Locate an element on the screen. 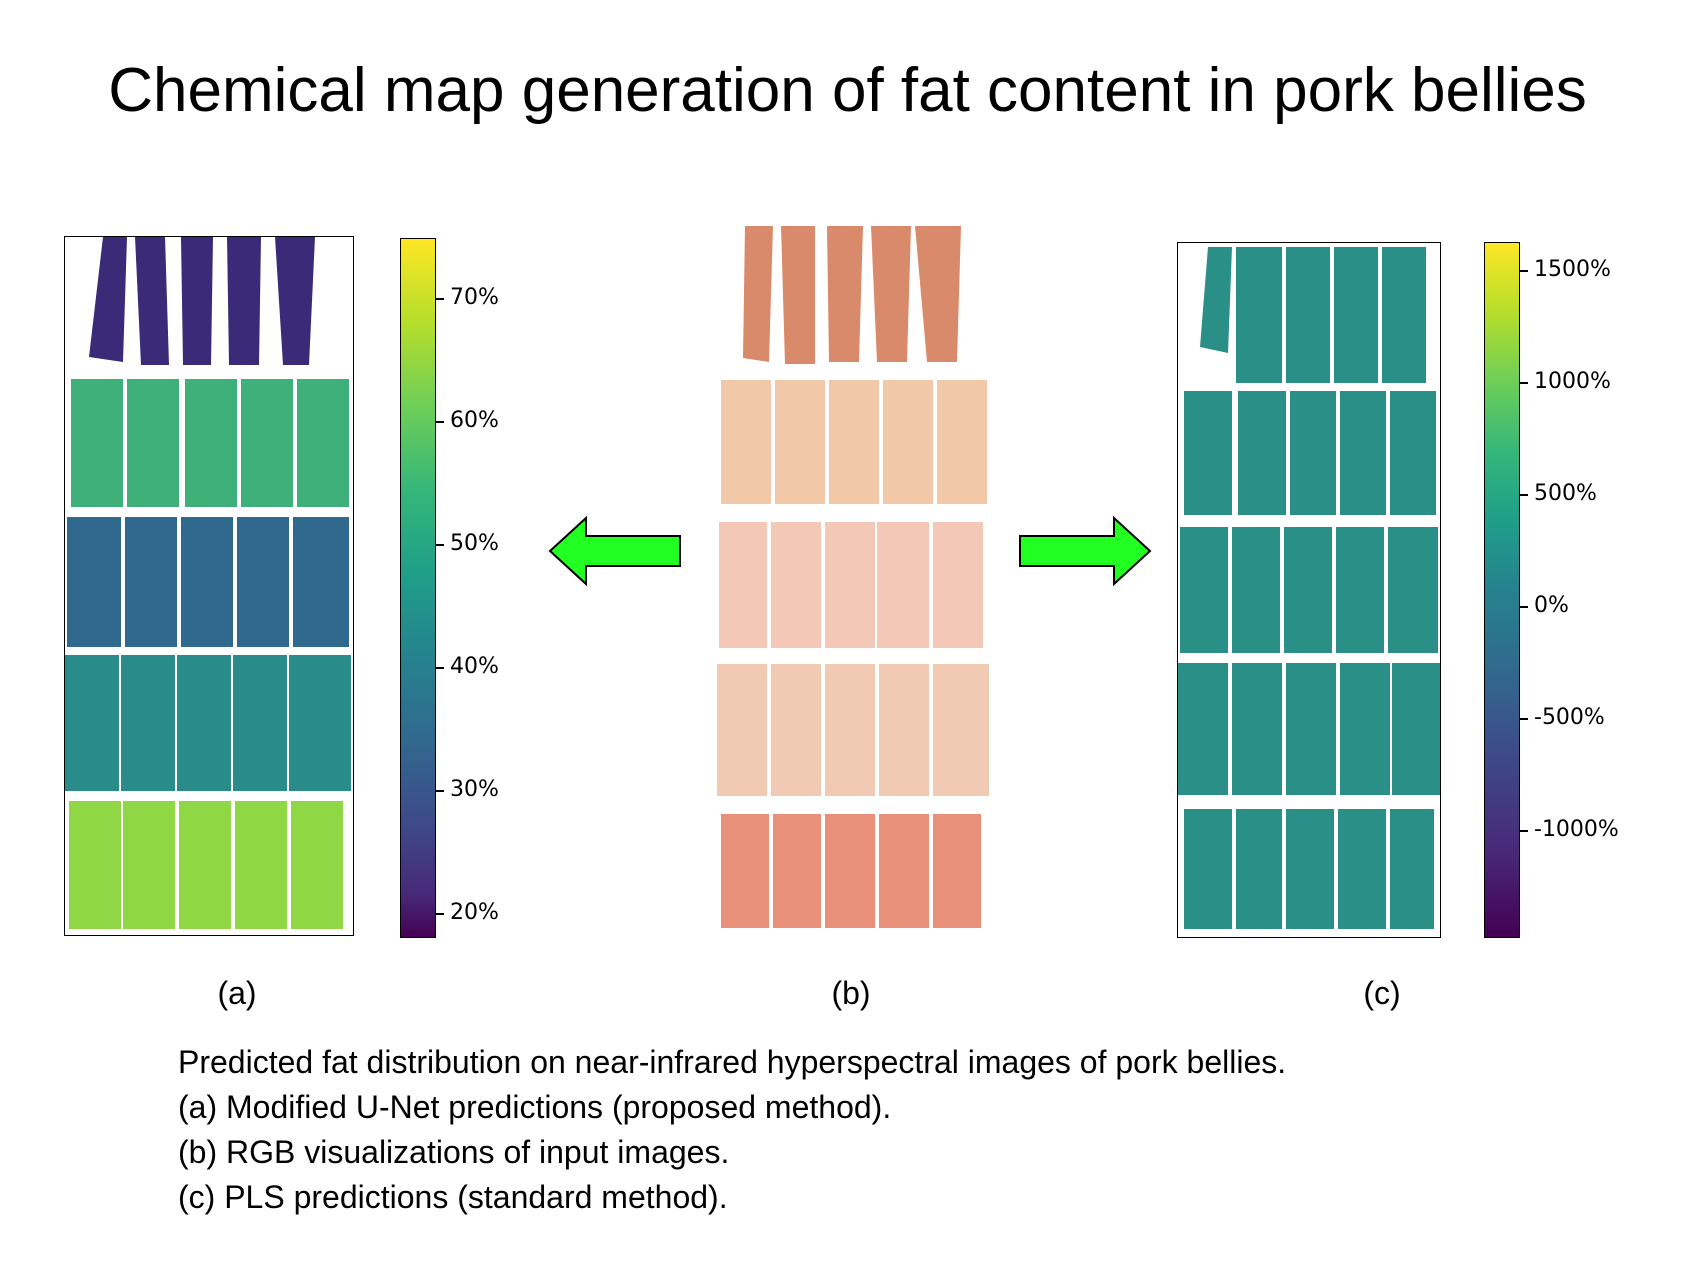 This screenshot has height=1275, width=1695. tick-label: 1000% is located at coordinates (1572, 381).